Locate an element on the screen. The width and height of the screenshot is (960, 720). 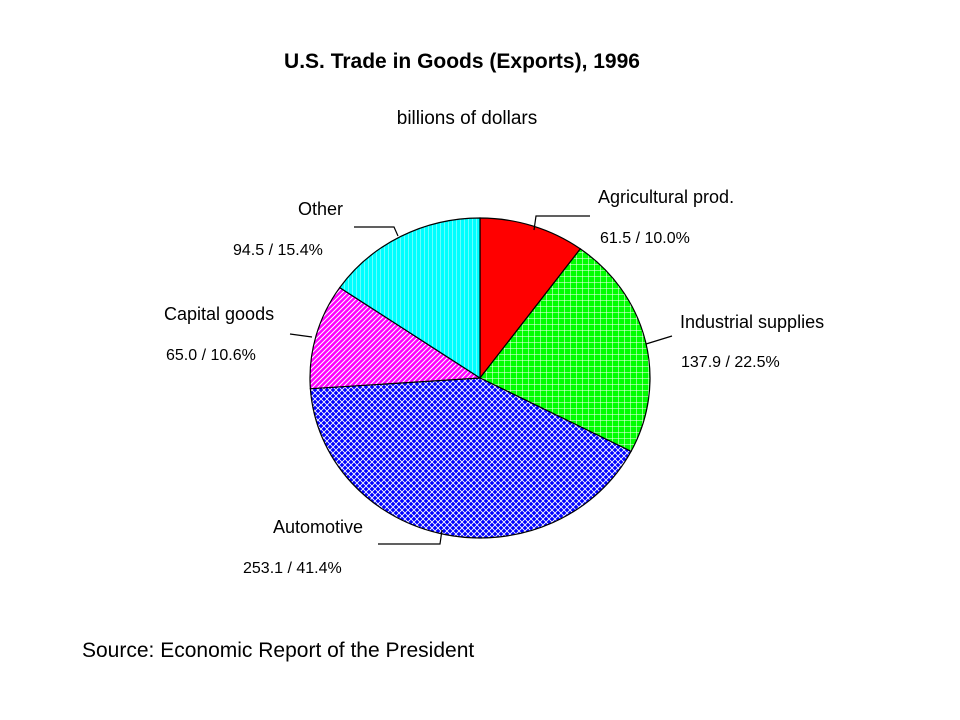
pie-slice-capital is located at coordinates (395, 338).